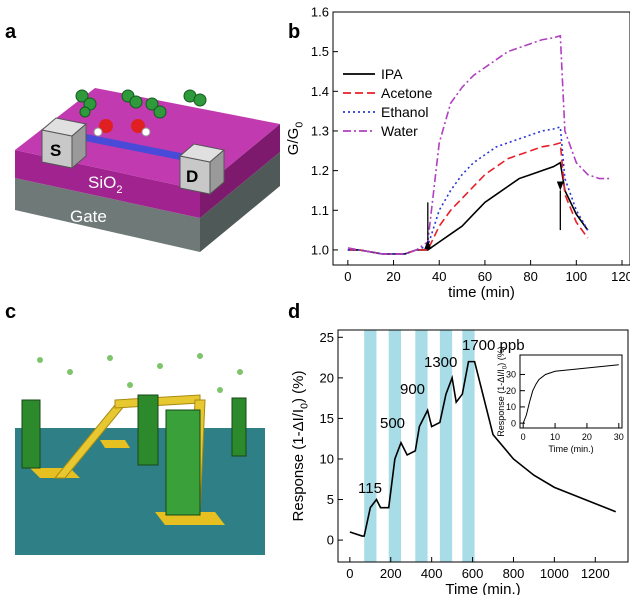 Image resolution: width=630 pixels, height=600 pixels. What do you see at coordinates (88, 216) in the screenshot?
I see `gate-label: Gate` at bounding box center [88, 216].